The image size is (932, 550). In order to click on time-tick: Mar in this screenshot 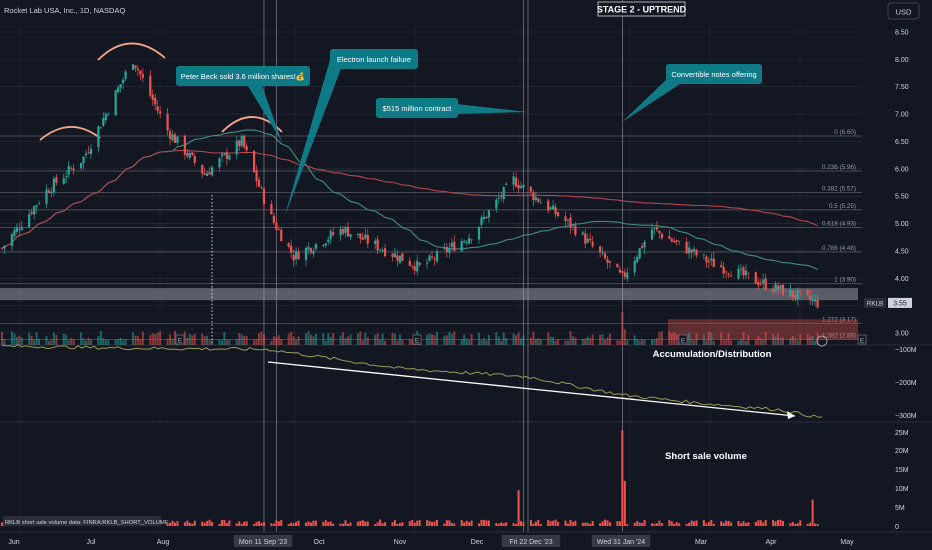, I will do `click(701, 542)`.